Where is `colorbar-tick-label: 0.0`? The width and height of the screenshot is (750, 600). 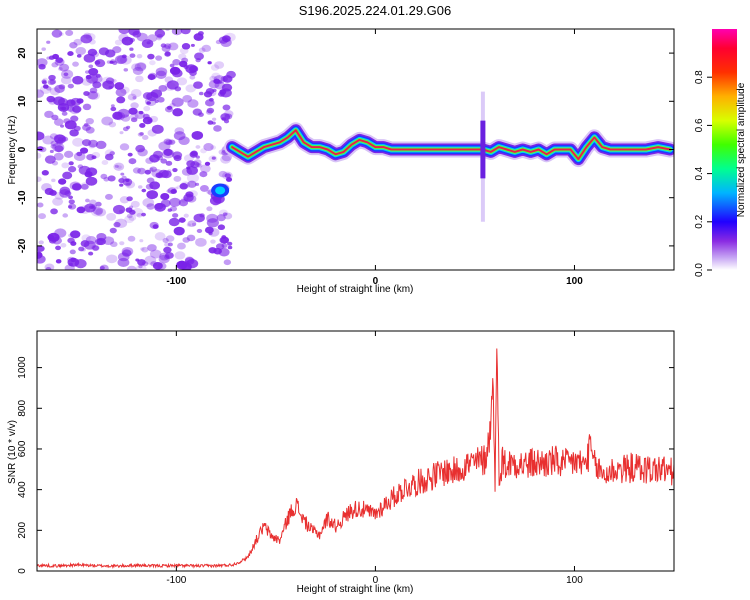 colorbar-tick-label: 0.0 is located at coordinates (699, 270).